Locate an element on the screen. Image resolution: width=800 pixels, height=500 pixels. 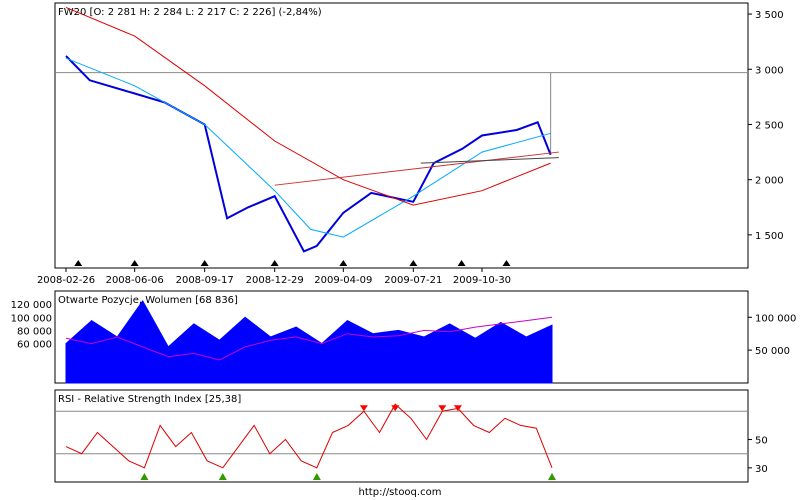
open-interest-line is located at coordinates (309, 338).